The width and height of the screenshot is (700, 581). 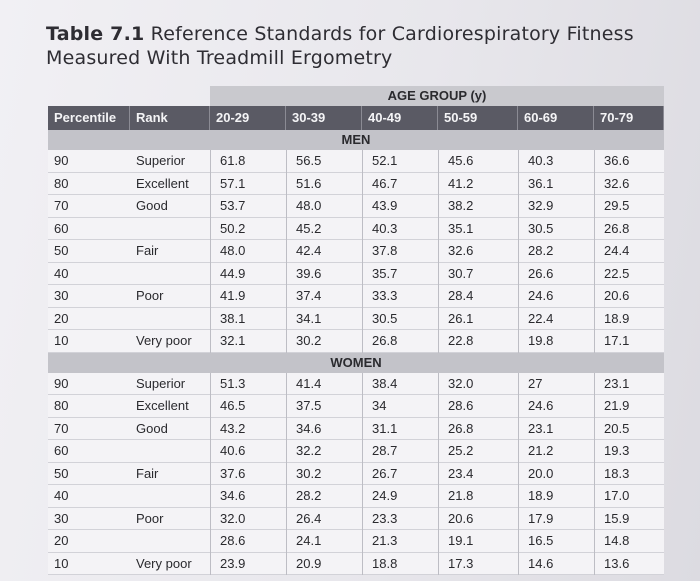 I want to click on value-cell: 27, so click(x=535, y=383).